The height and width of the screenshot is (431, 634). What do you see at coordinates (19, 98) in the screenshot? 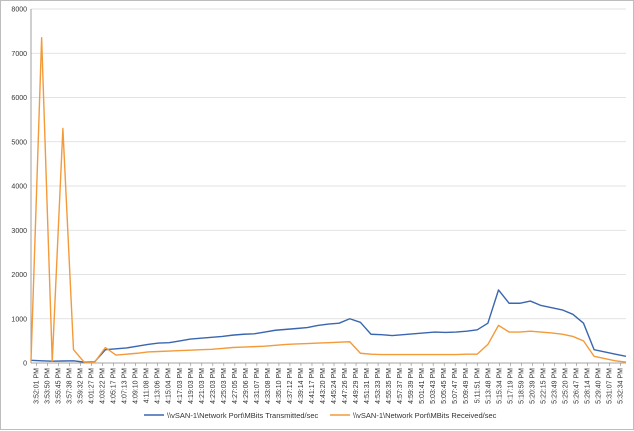
I see `y-tick-label: 6000` at bounding box center [19, 98].